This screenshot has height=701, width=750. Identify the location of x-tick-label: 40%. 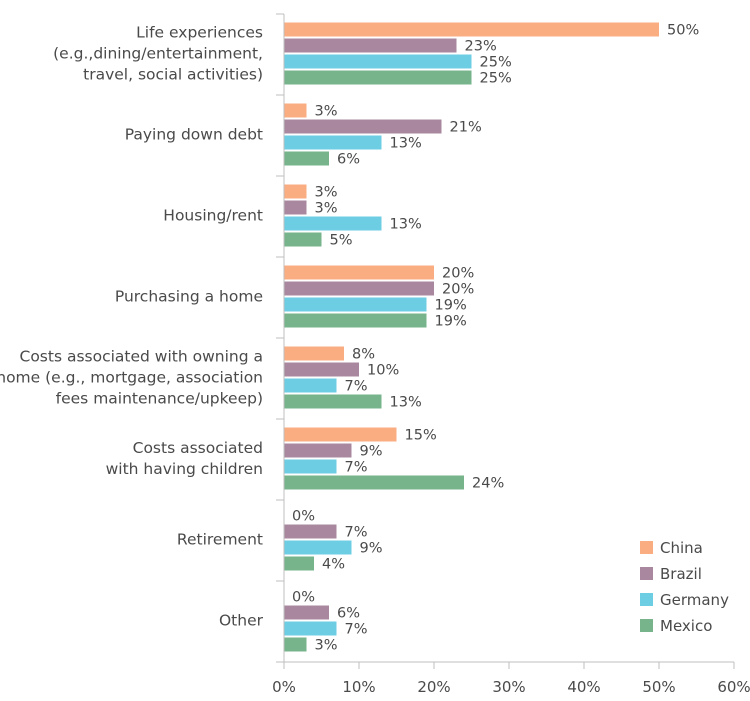
(583, 687).